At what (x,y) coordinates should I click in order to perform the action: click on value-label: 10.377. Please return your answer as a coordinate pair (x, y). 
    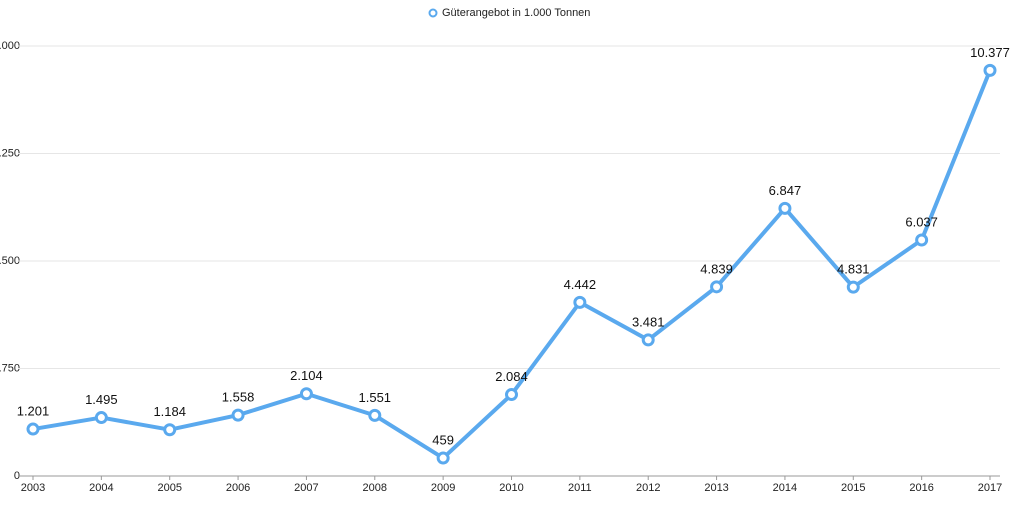
    Looking at the image, I should click on (990, 52).